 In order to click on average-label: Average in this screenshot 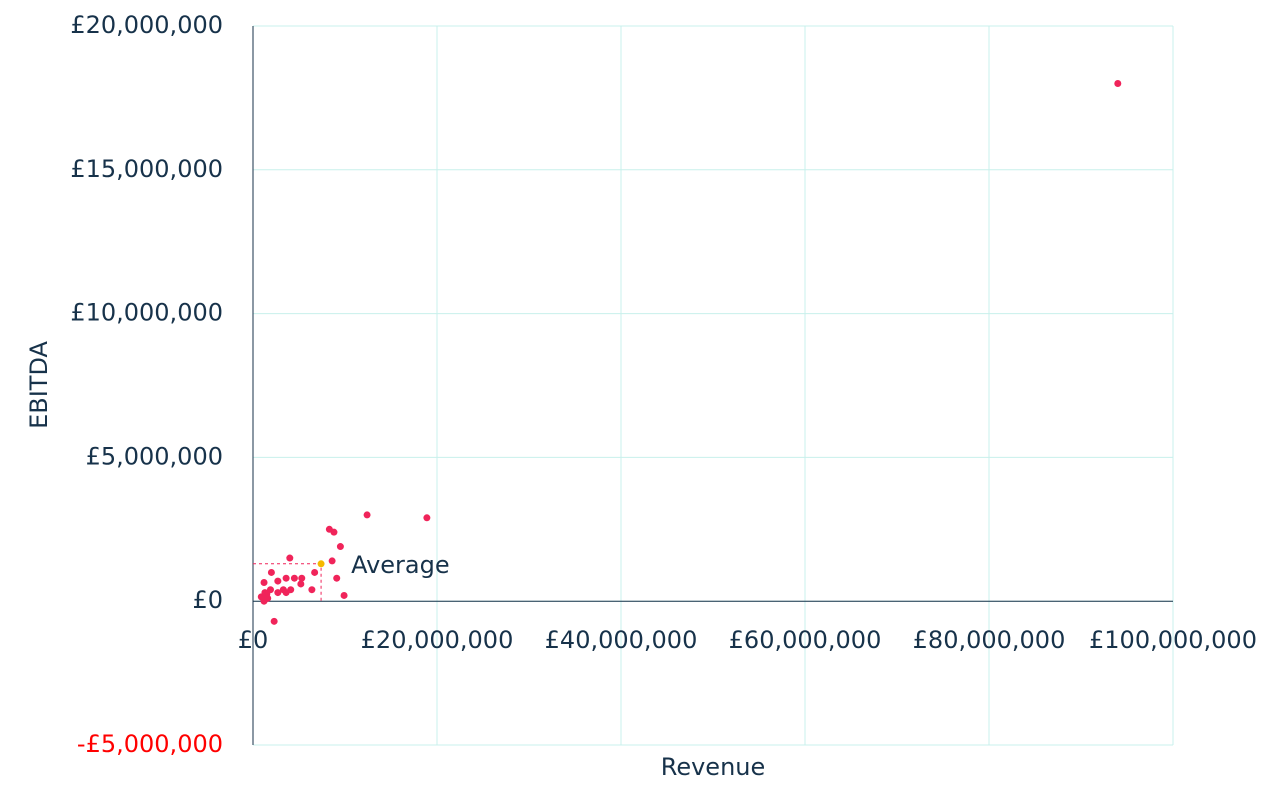, I will do `click(400, 565)`.